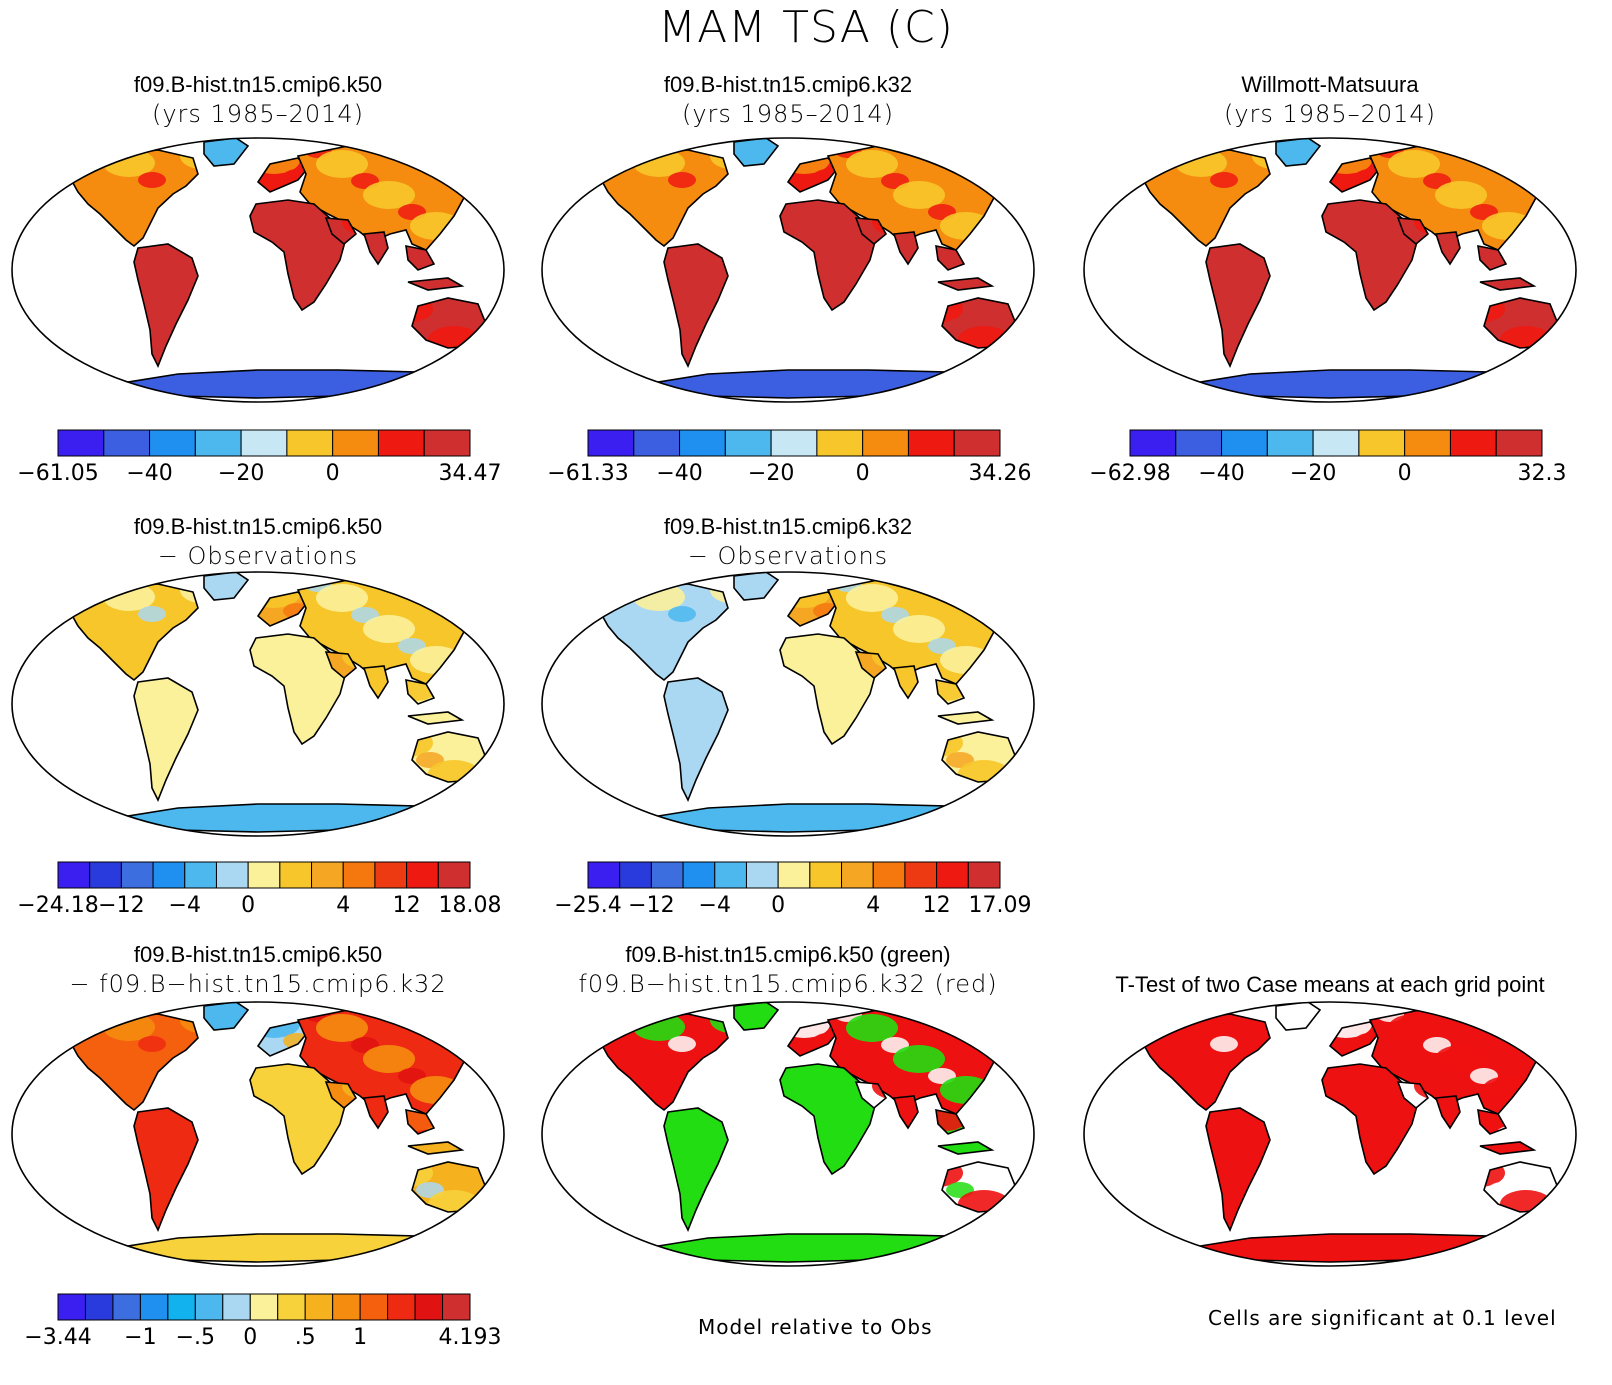 The image size is (1612, 1385). What do you see at coordinates (1129, 473) in the screenshot?
I see `colorbar-tick-label: −62.98` at bounding box center [1129, 473].